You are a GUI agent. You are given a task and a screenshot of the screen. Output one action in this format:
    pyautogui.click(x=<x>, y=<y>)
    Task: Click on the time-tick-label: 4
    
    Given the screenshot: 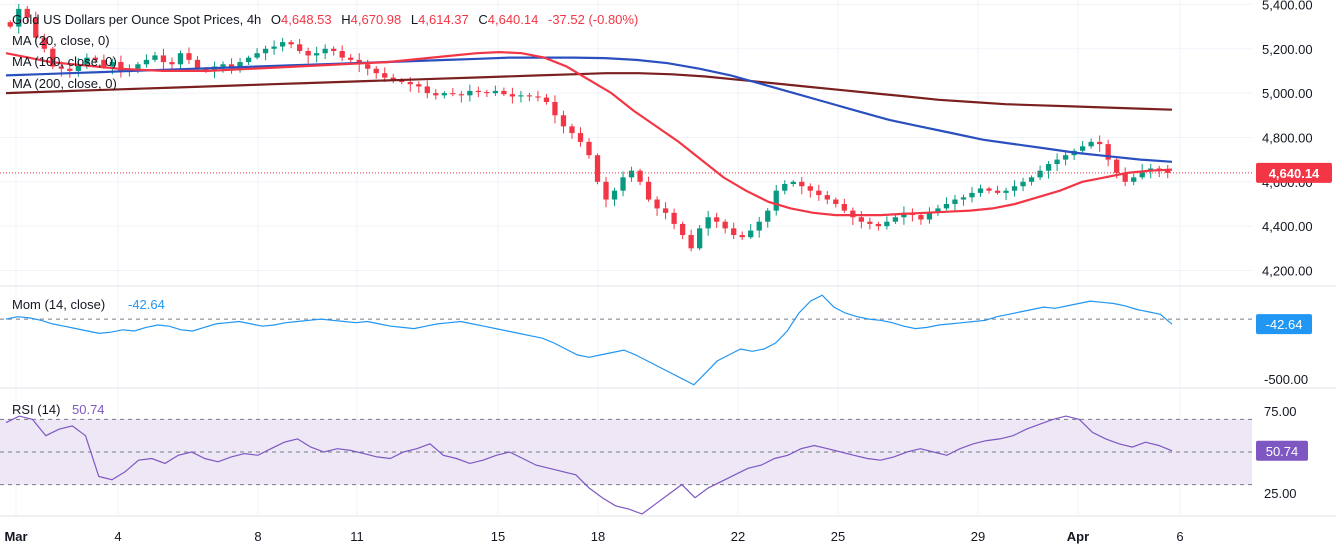 What is the action you would take?
    pyautogui.click(x=117, y=536)
    